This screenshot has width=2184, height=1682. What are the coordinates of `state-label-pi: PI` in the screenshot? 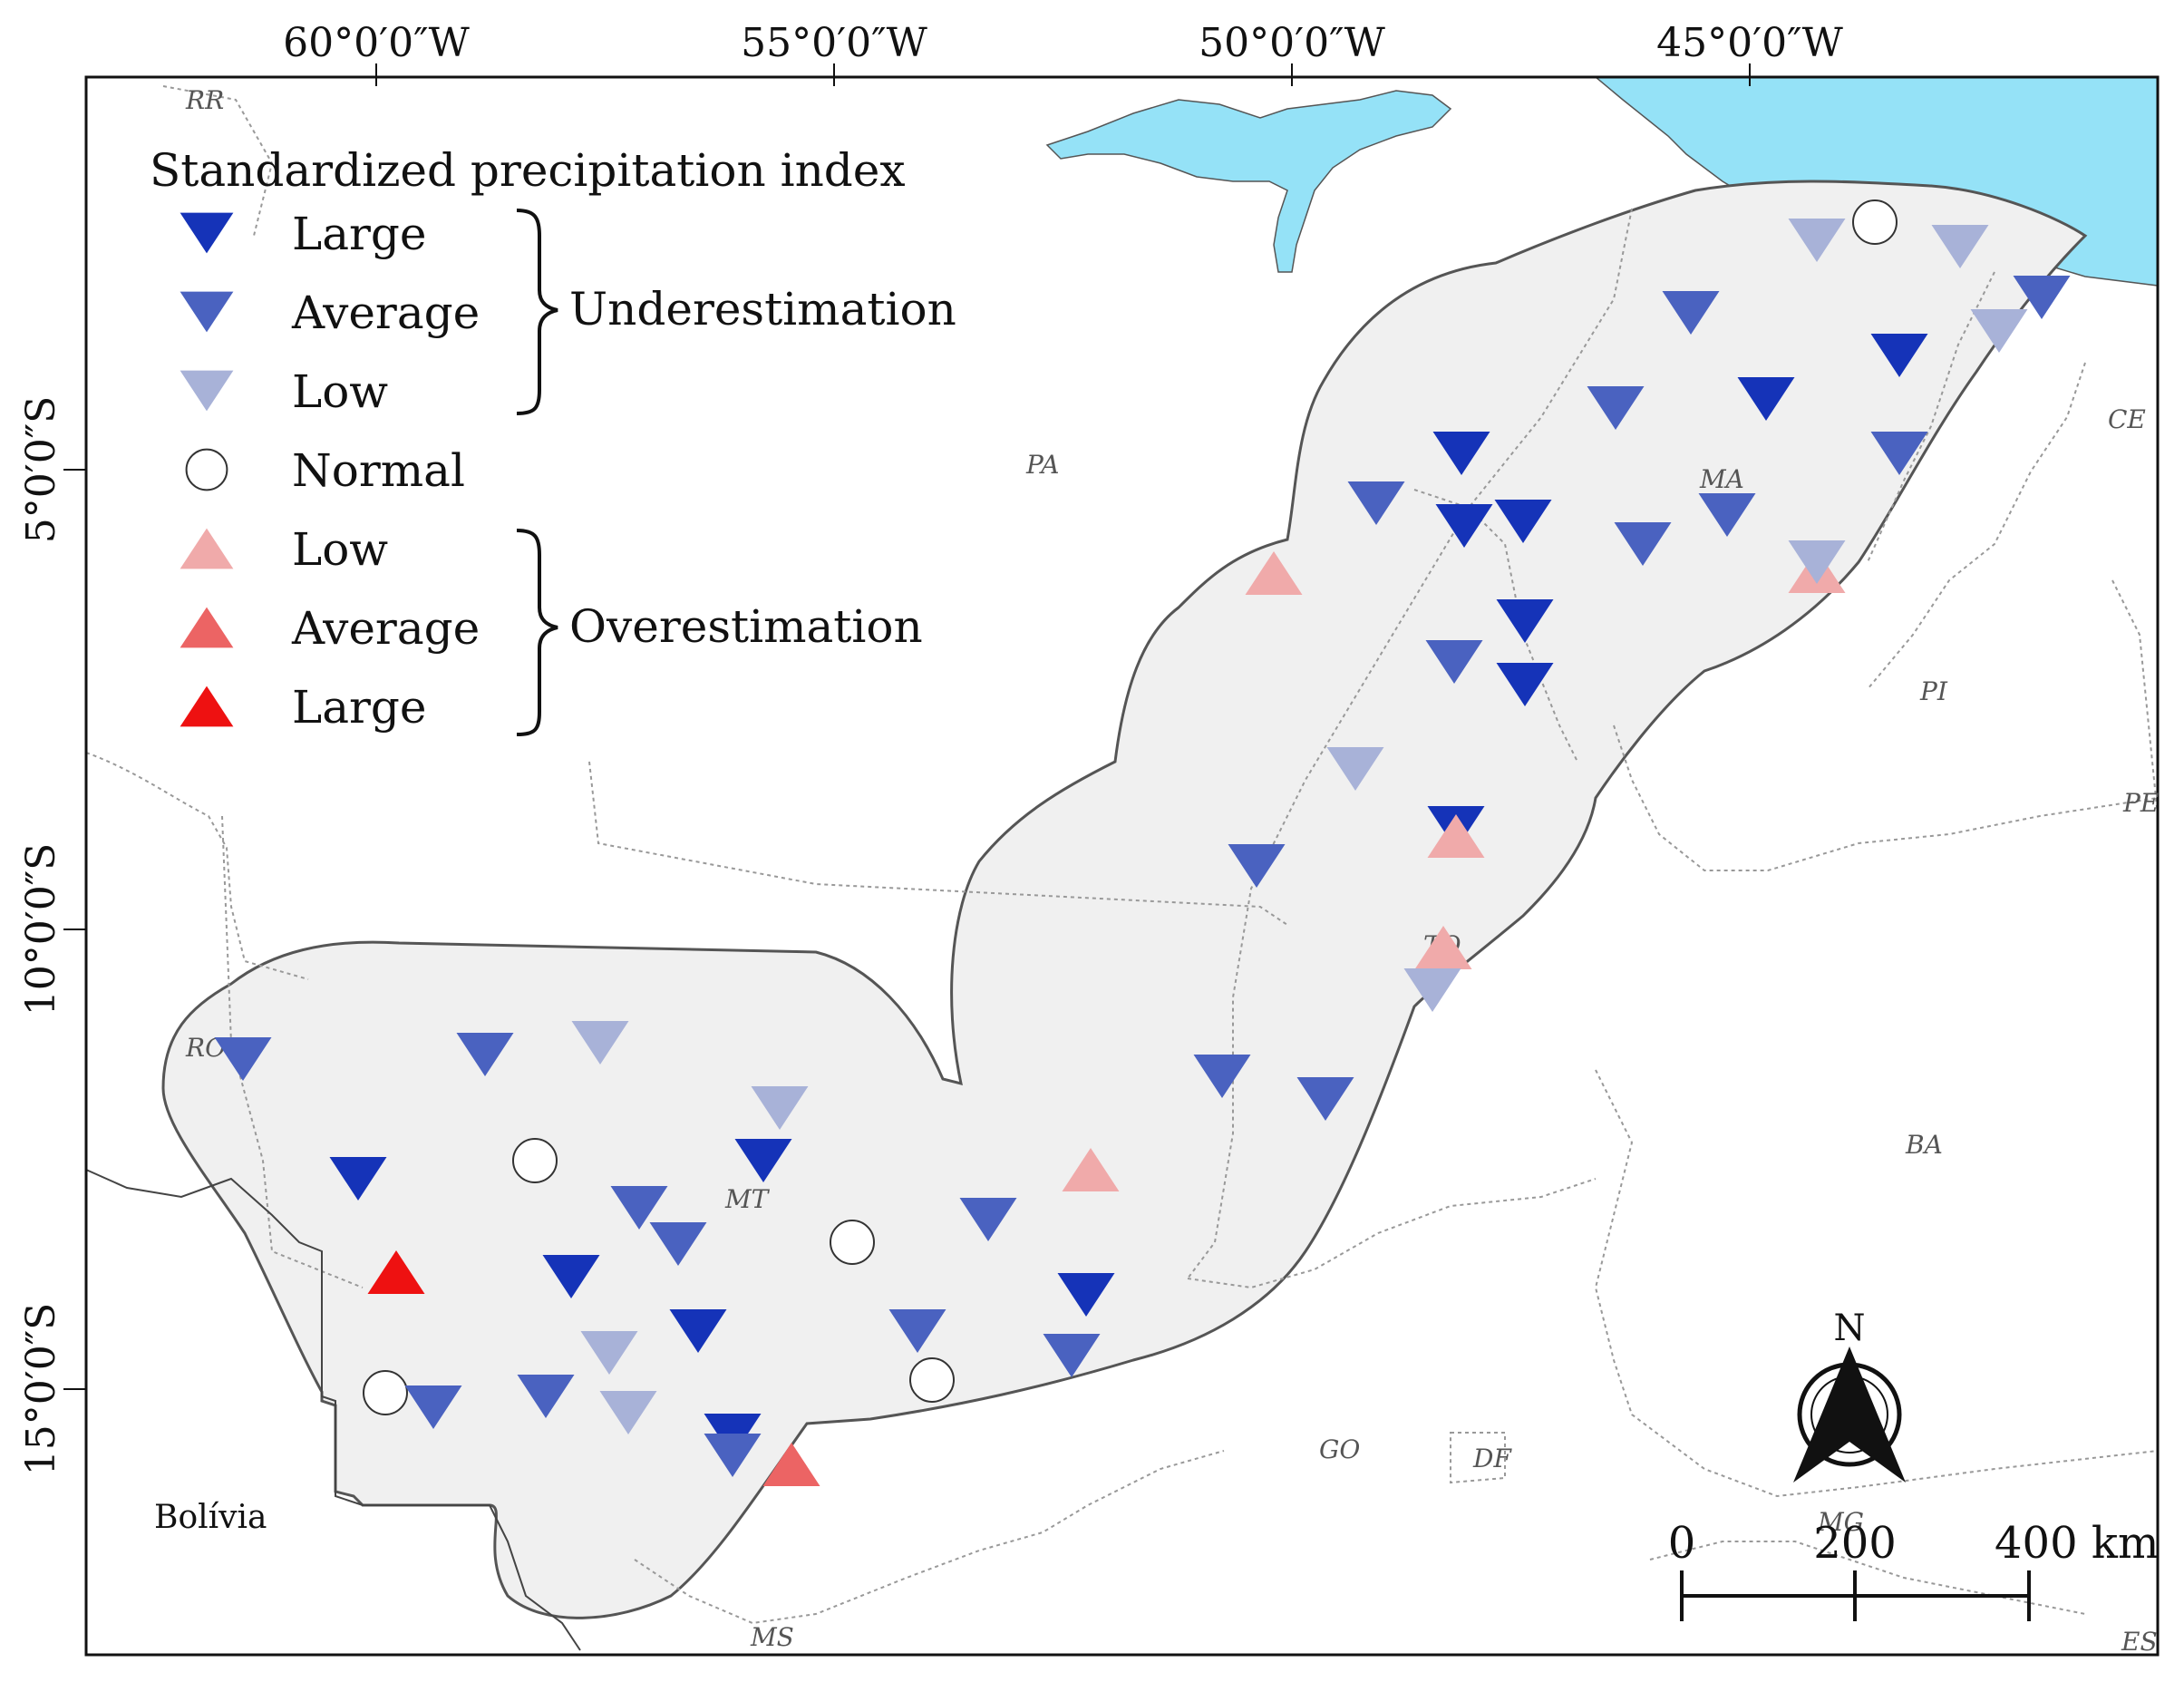 It's located at (1934, 691).